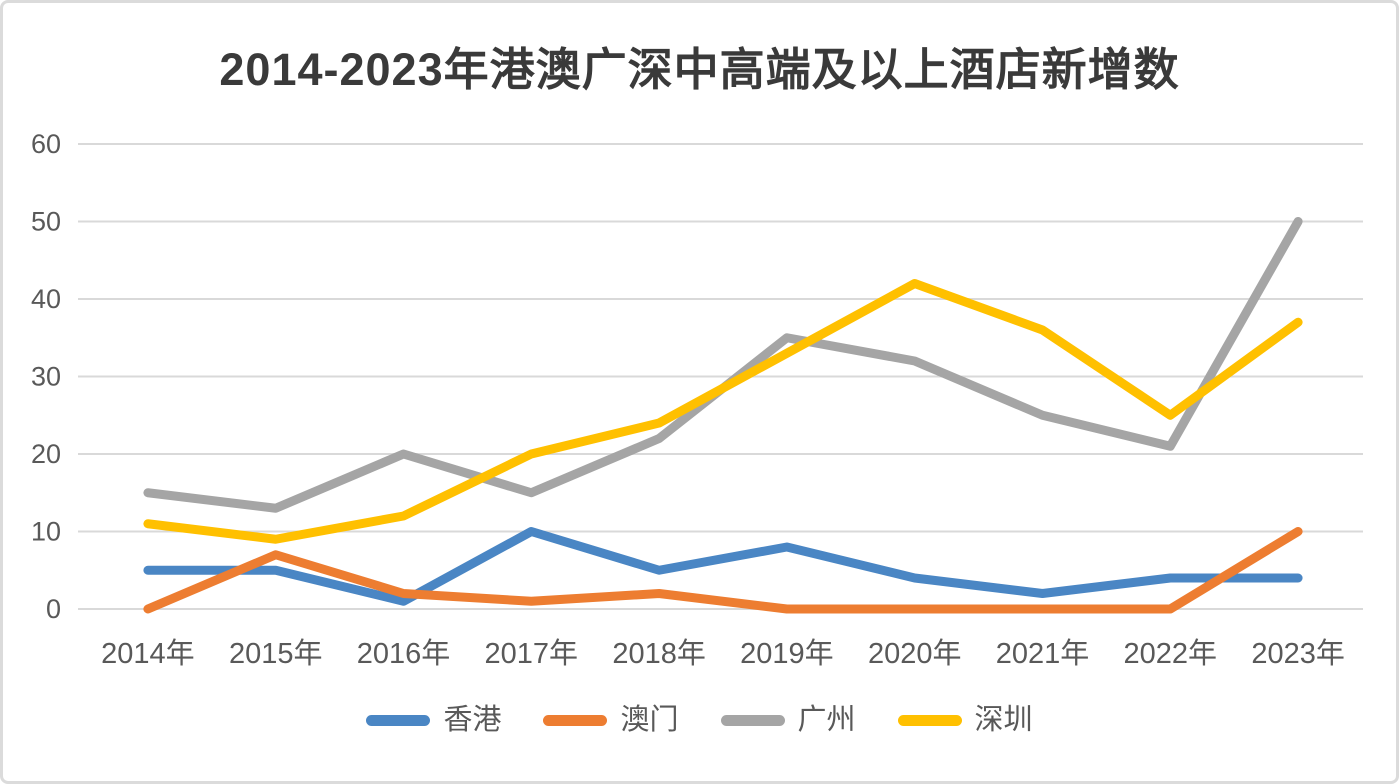 Image resolution: width=1399 pixels, height=784 pixels. Describe the element at coordinates (433, 720) in the screenshot. I see `legend-item-hong-kong: 香港` at that location.